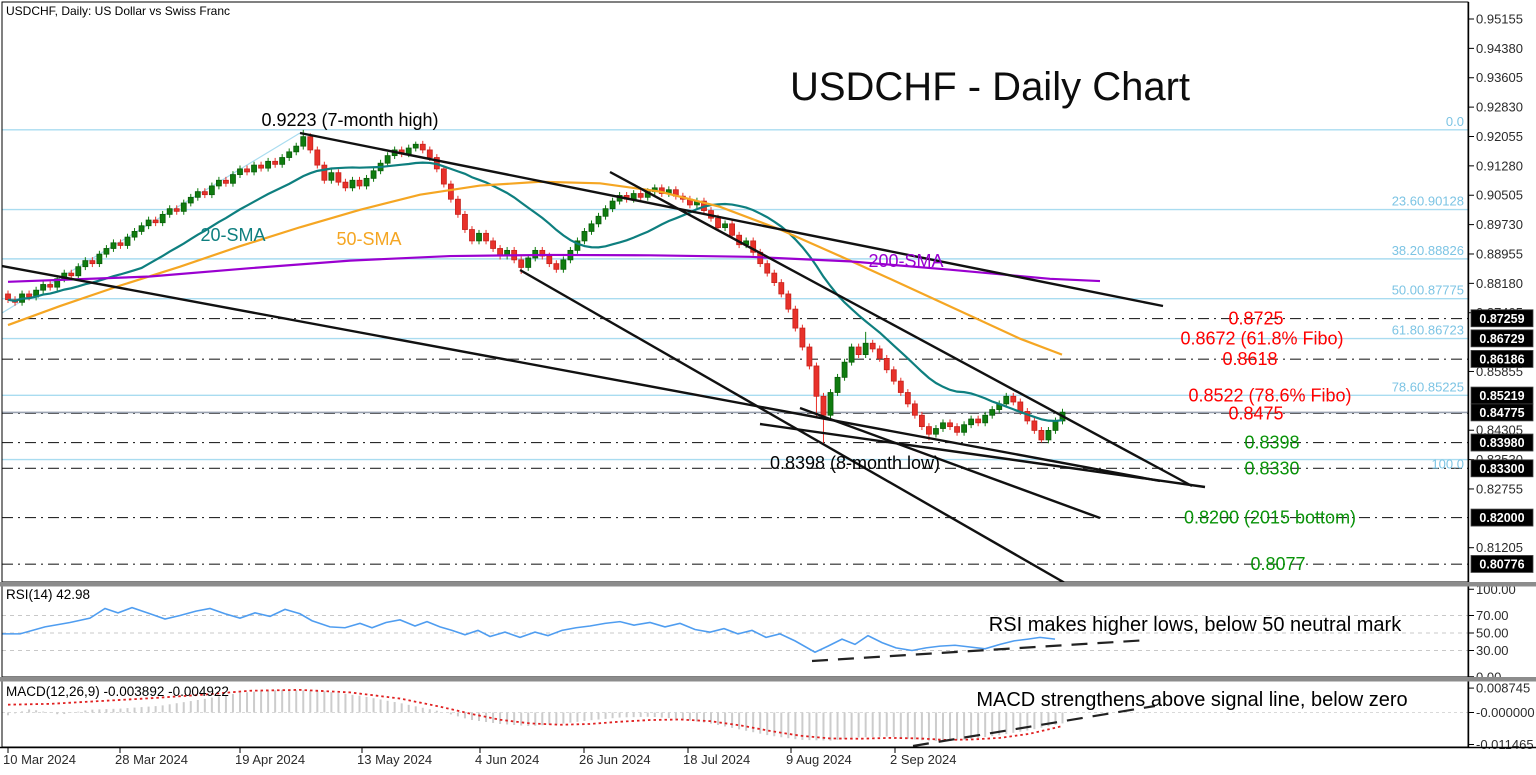 The height and width of the screenshot is (775, 1536). I want to click on price-level-label: 0.8077, so click(1277, 564).